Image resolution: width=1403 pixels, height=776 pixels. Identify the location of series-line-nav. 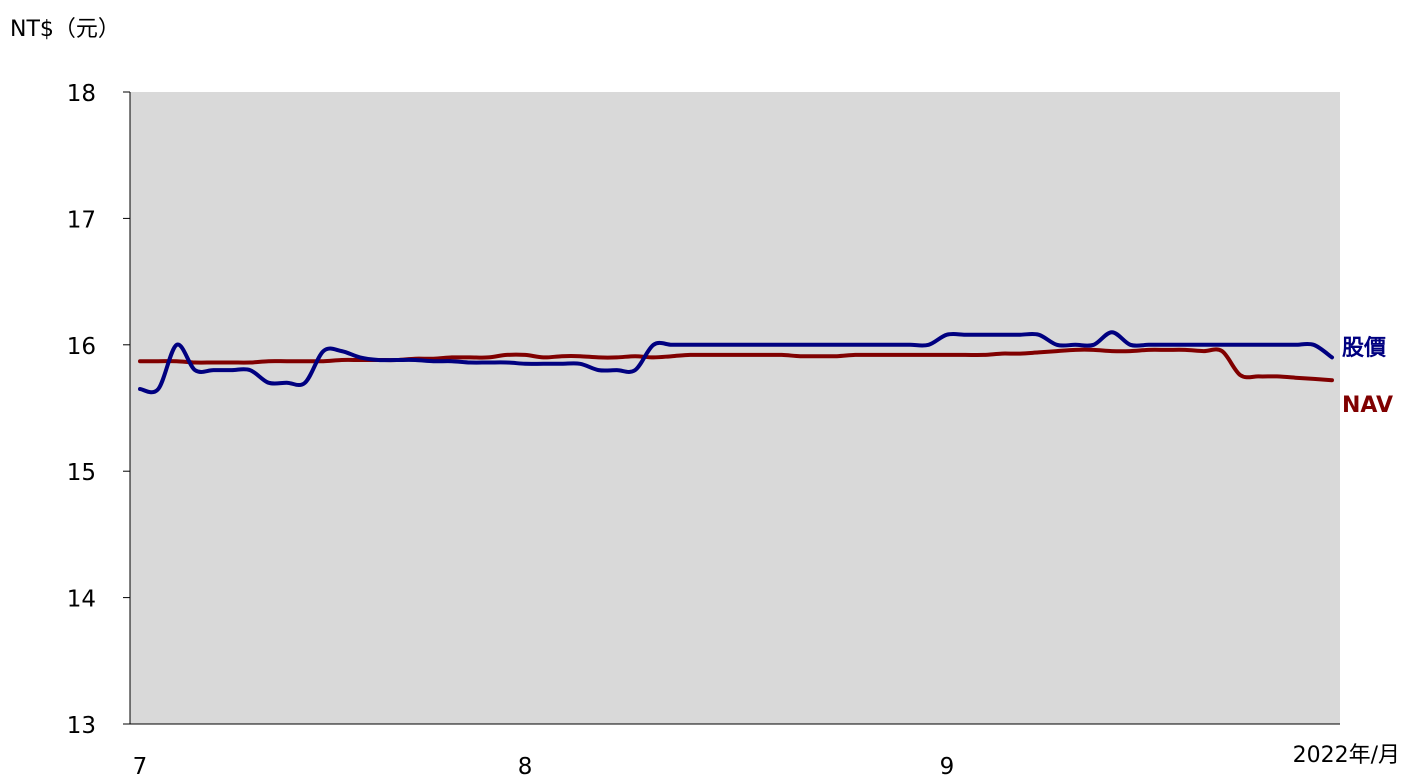
(736, 365).